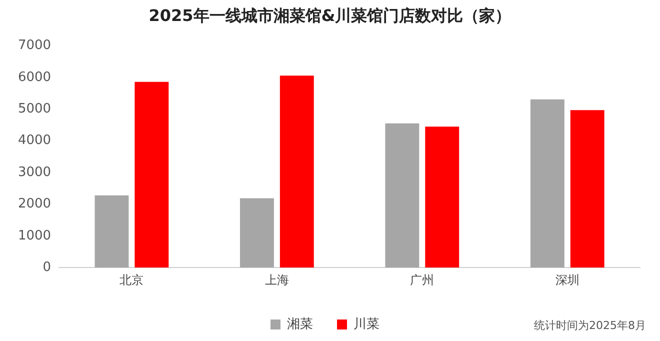 Image resolution: width=660 pixels, height=341 pixels. Describe the element at coordinates (276, 279) in the screenshot. I see `x-tick-label: 上海` at that location.